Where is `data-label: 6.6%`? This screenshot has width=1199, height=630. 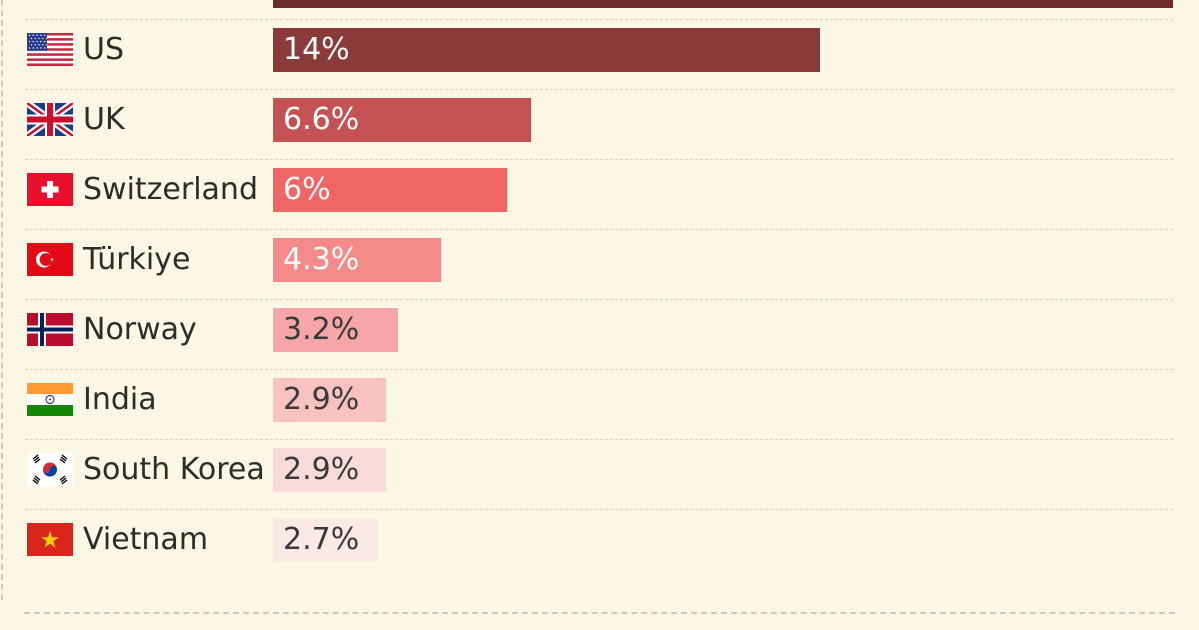 data-label: 6.6% is located at coordinates (321, 119).